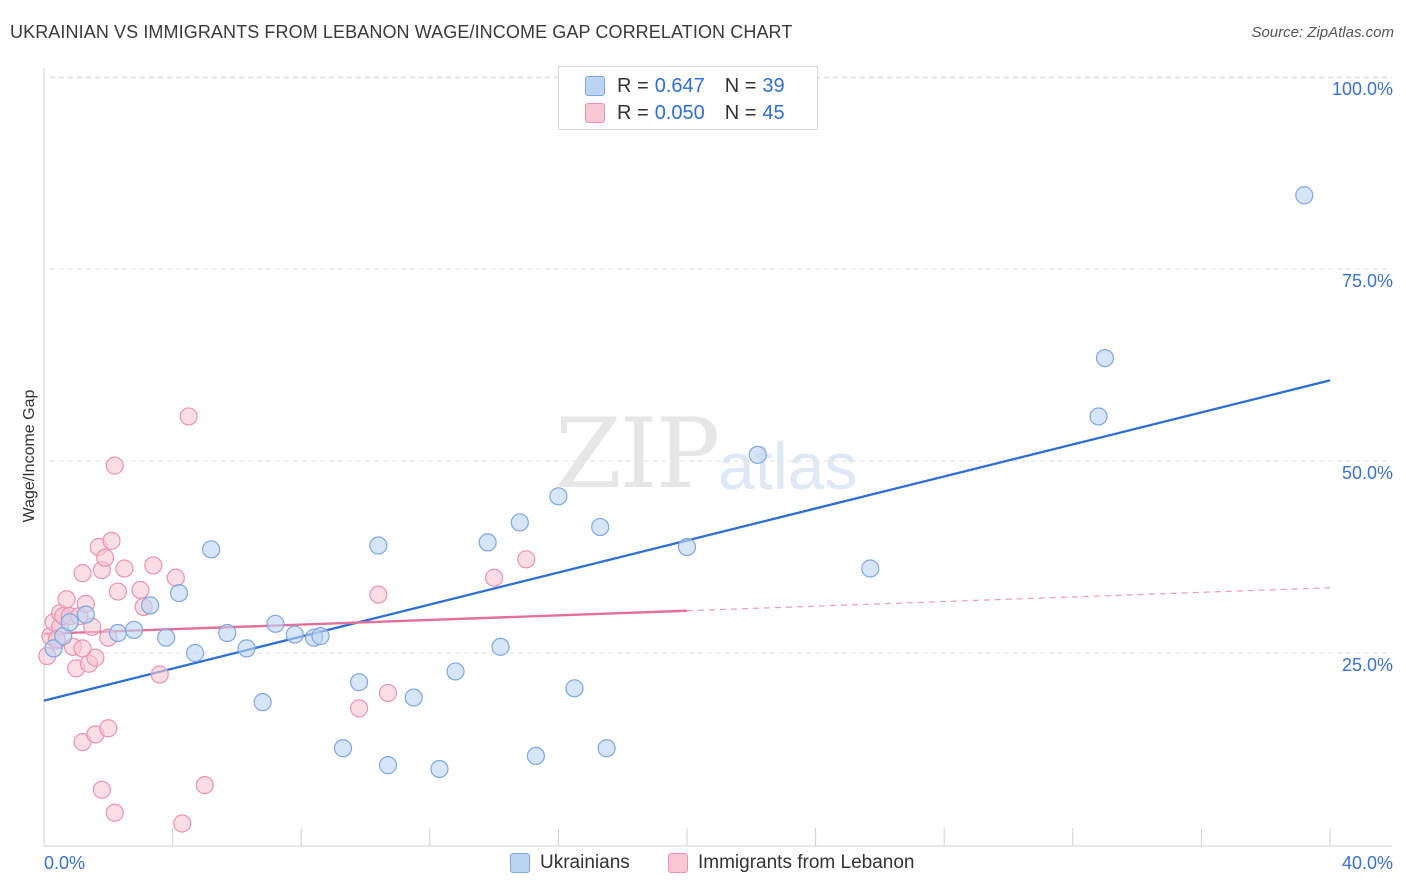 Image resolution: width=1406 pixels, height=892 pixels. What do you see at coordinates (1362, 89) in the screenshot?
I see `y-tick-label: 100.0%` at bounding box center [1362, 89].